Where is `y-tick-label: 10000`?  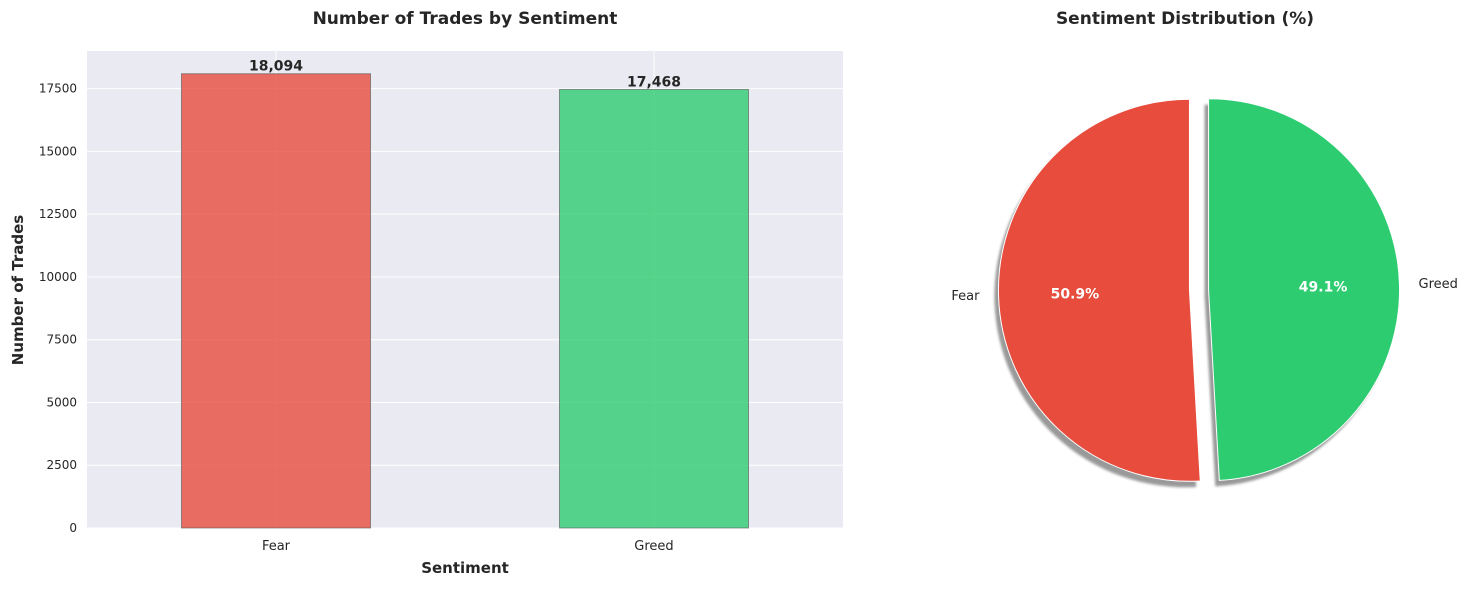 y-tick-label: 10000 is located at coordinates (58, 277).